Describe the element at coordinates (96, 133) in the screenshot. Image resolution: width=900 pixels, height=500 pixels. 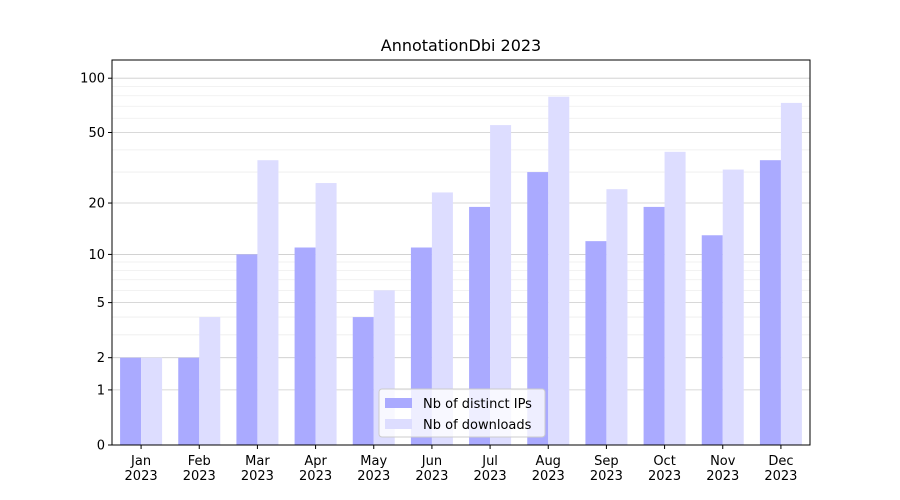
I see `y-tick-label: 50` at that location.